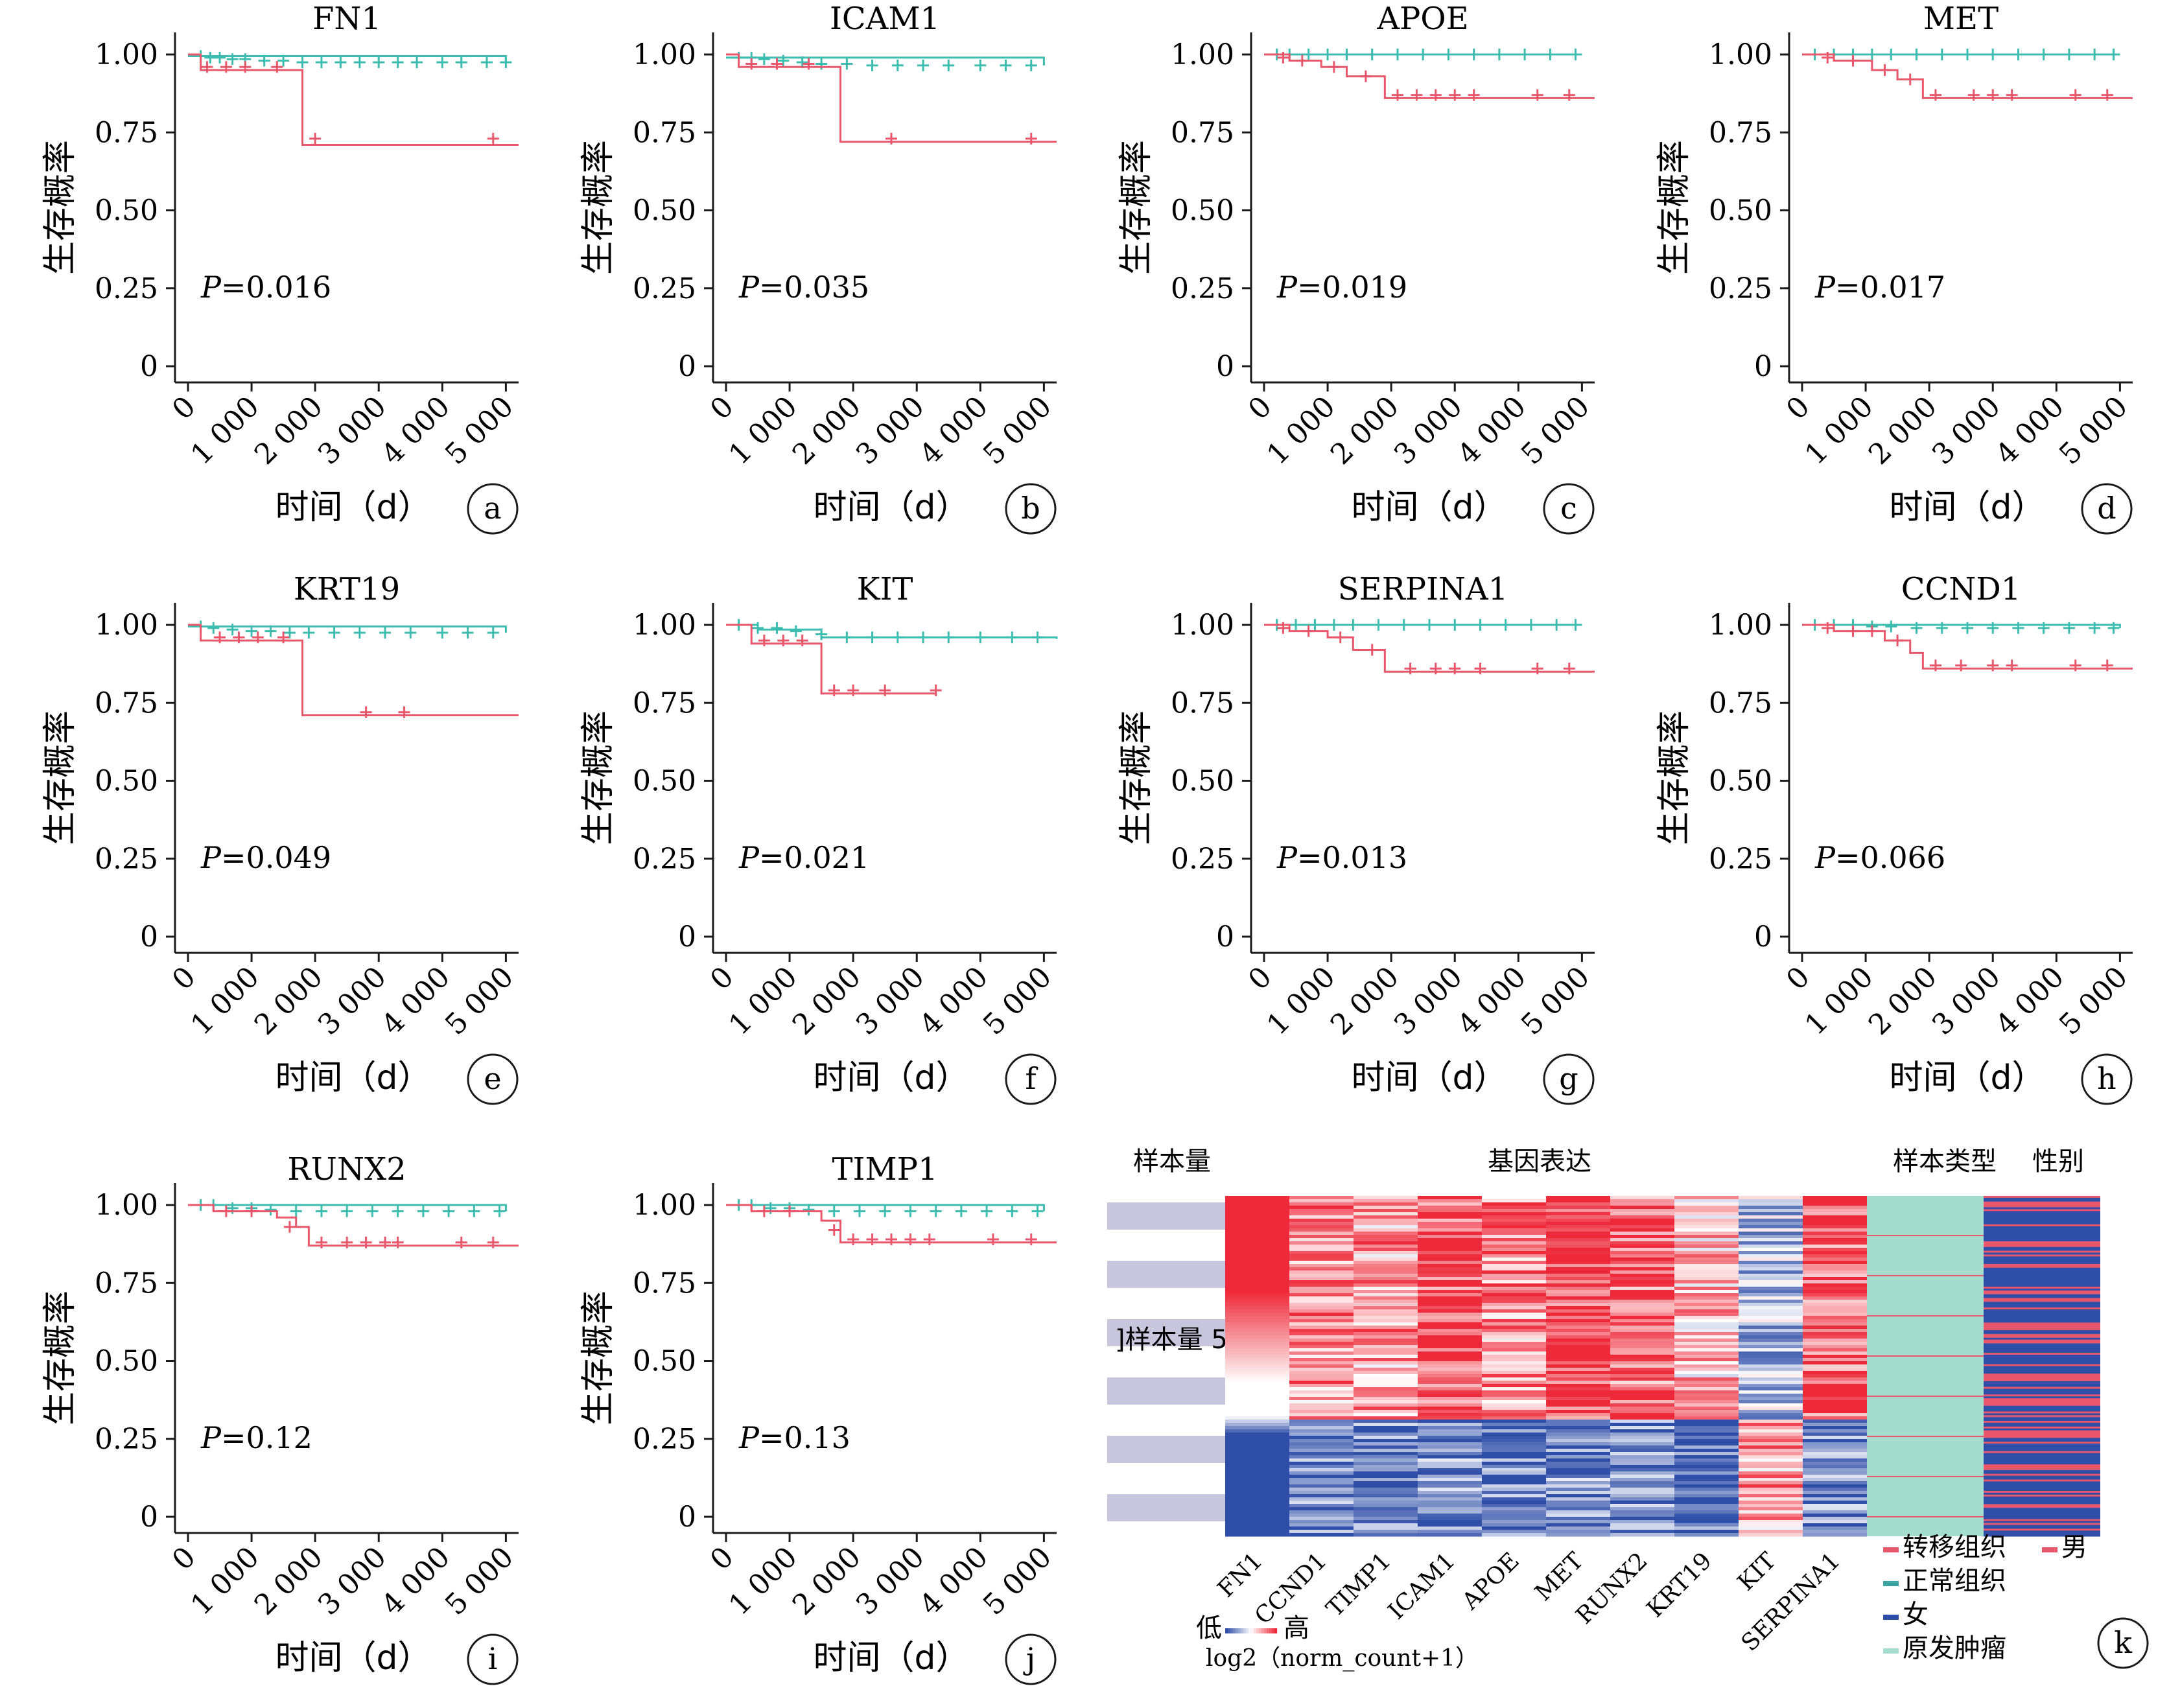  Describe the element at coordinates (1359, 1585) in the screenshot. I see `gene-label-TIMP1: TIMP1` at that location.